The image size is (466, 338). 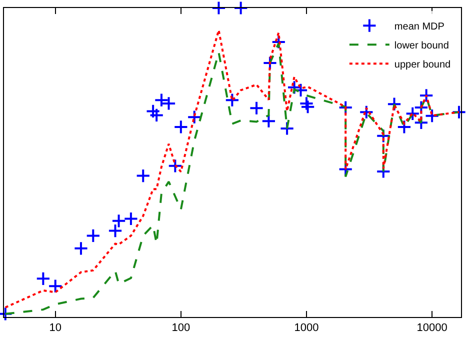 I want to click on x-tick-label: 10000, so click(x=432, y=328).